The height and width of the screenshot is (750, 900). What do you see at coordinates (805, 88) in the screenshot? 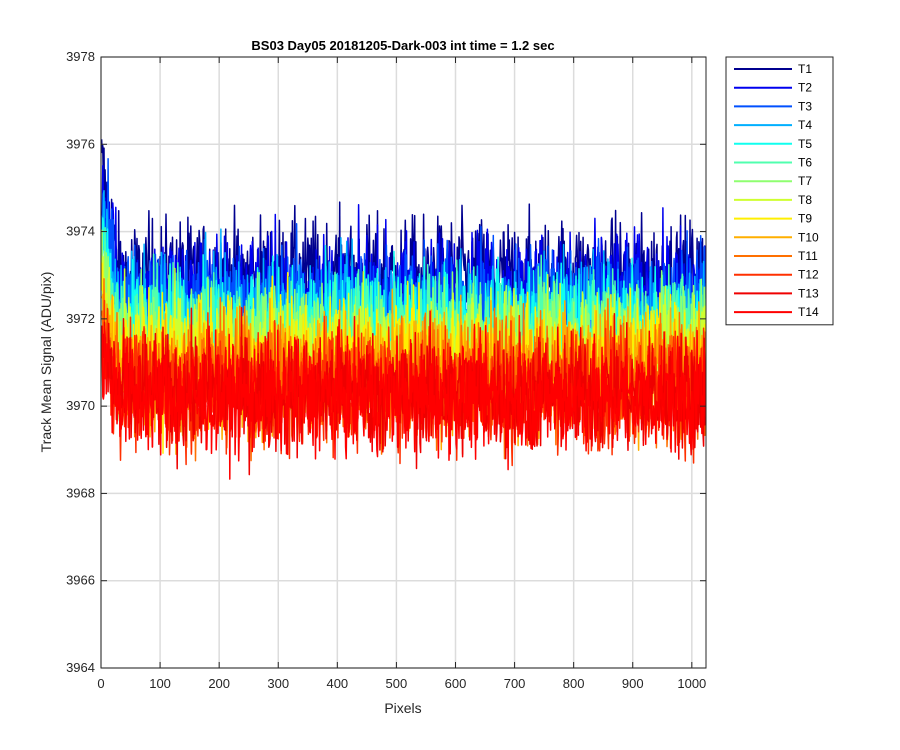
I see `legend-label: T2` at bounding box center [805, 88].